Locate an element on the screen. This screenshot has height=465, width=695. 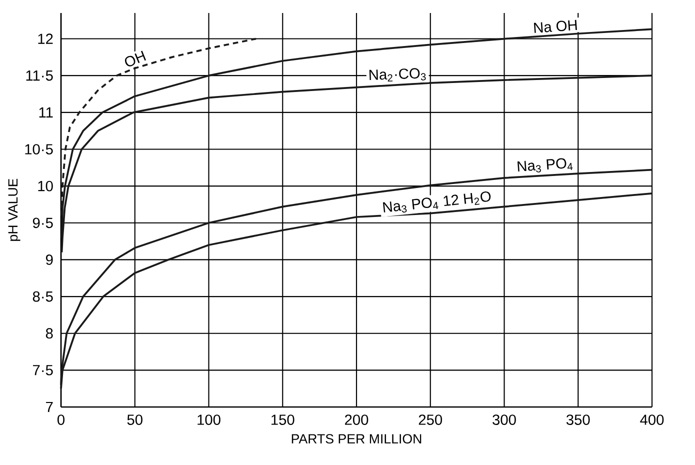
x-tick-label: 300 is located at coordinates (504, 419).